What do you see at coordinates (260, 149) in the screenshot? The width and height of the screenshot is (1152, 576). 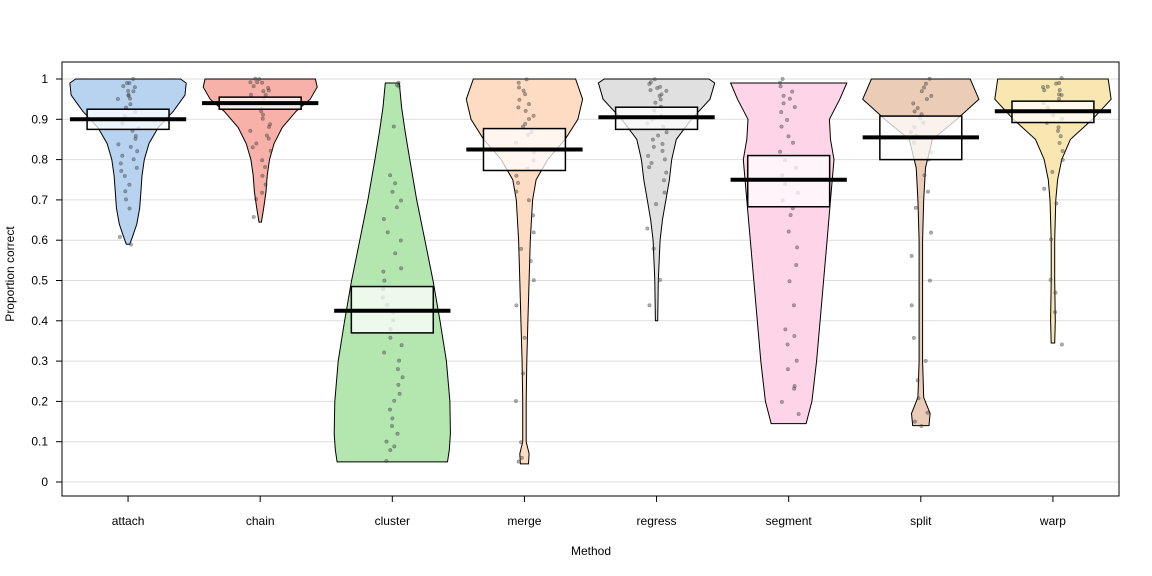 I see `group-chain` at bounding box center [260, 149].